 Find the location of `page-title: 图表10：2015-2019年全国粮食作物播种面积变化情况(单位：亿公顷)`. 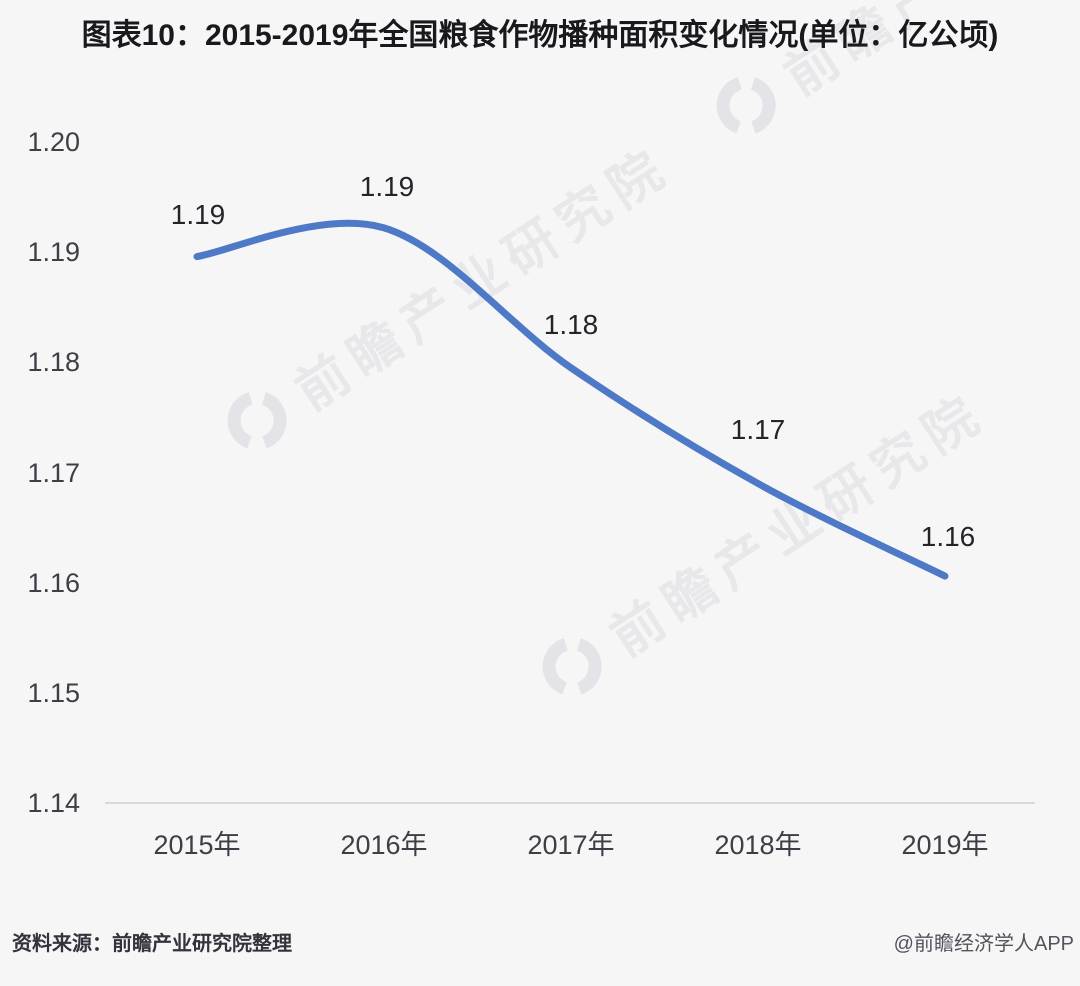

page-title: 图表10：2015-2019年全国粮食作物播种面积变化情况(单位：亿公顷) is located at coordinates (540, 35).